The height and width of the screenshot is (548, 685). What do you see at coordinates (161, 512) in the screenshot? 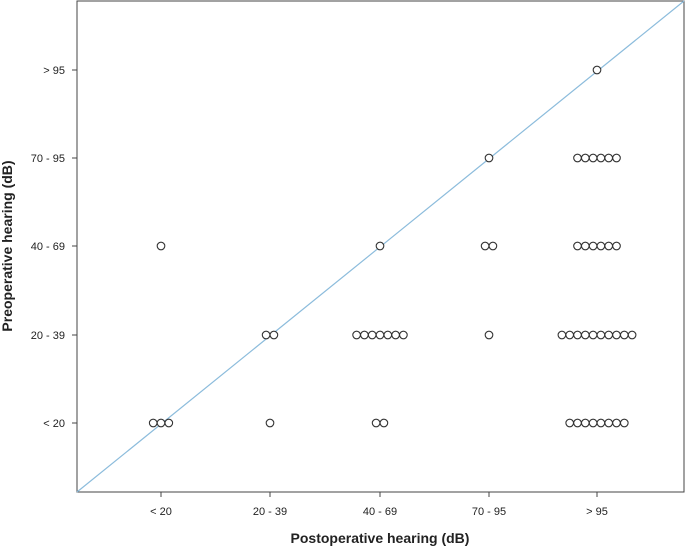
I see `x-tick-label-1: < 20` at bounding box center [161, 512].